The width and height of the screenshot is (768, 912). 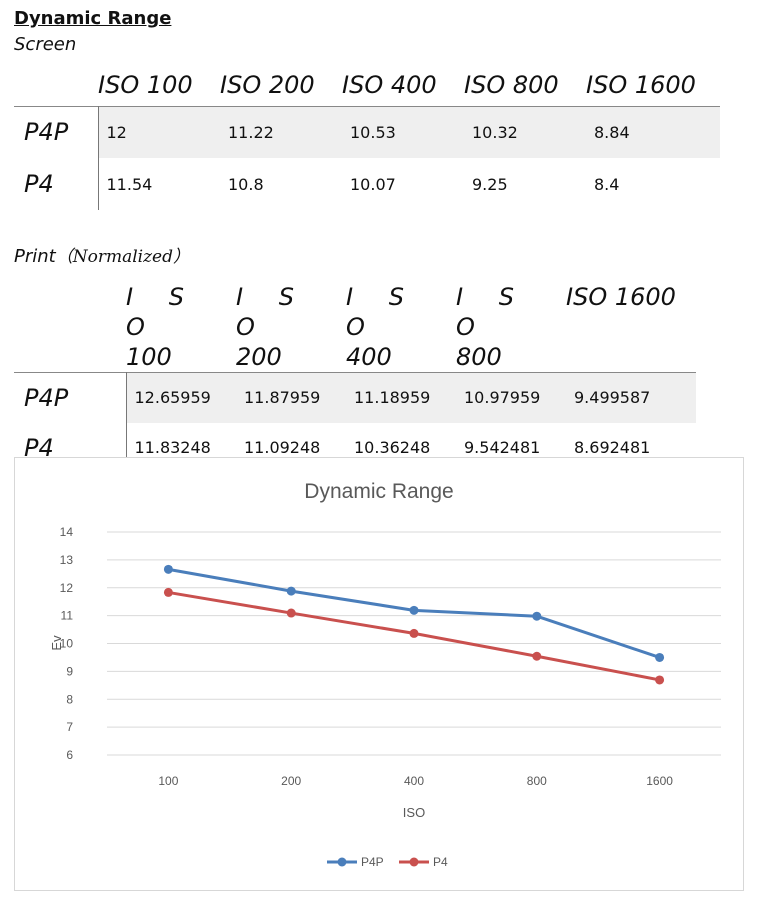 I want to click on column-header: ISO 200, so click(x=267, y=84).